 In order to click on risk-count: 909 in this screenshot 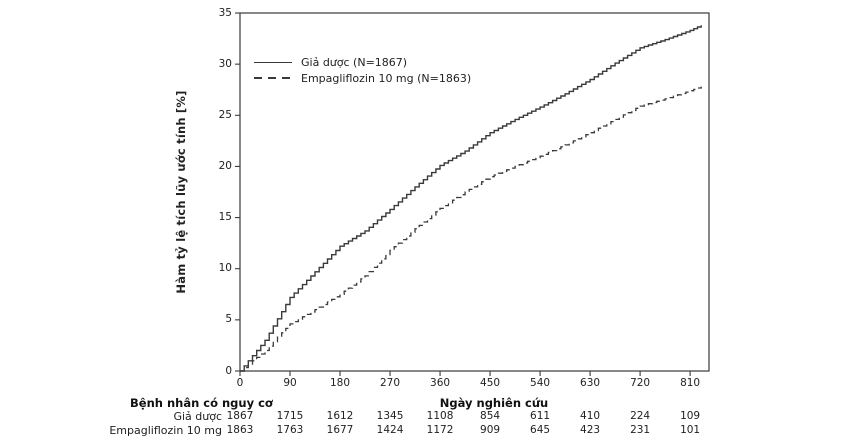, I will do `click(490, 429)`.